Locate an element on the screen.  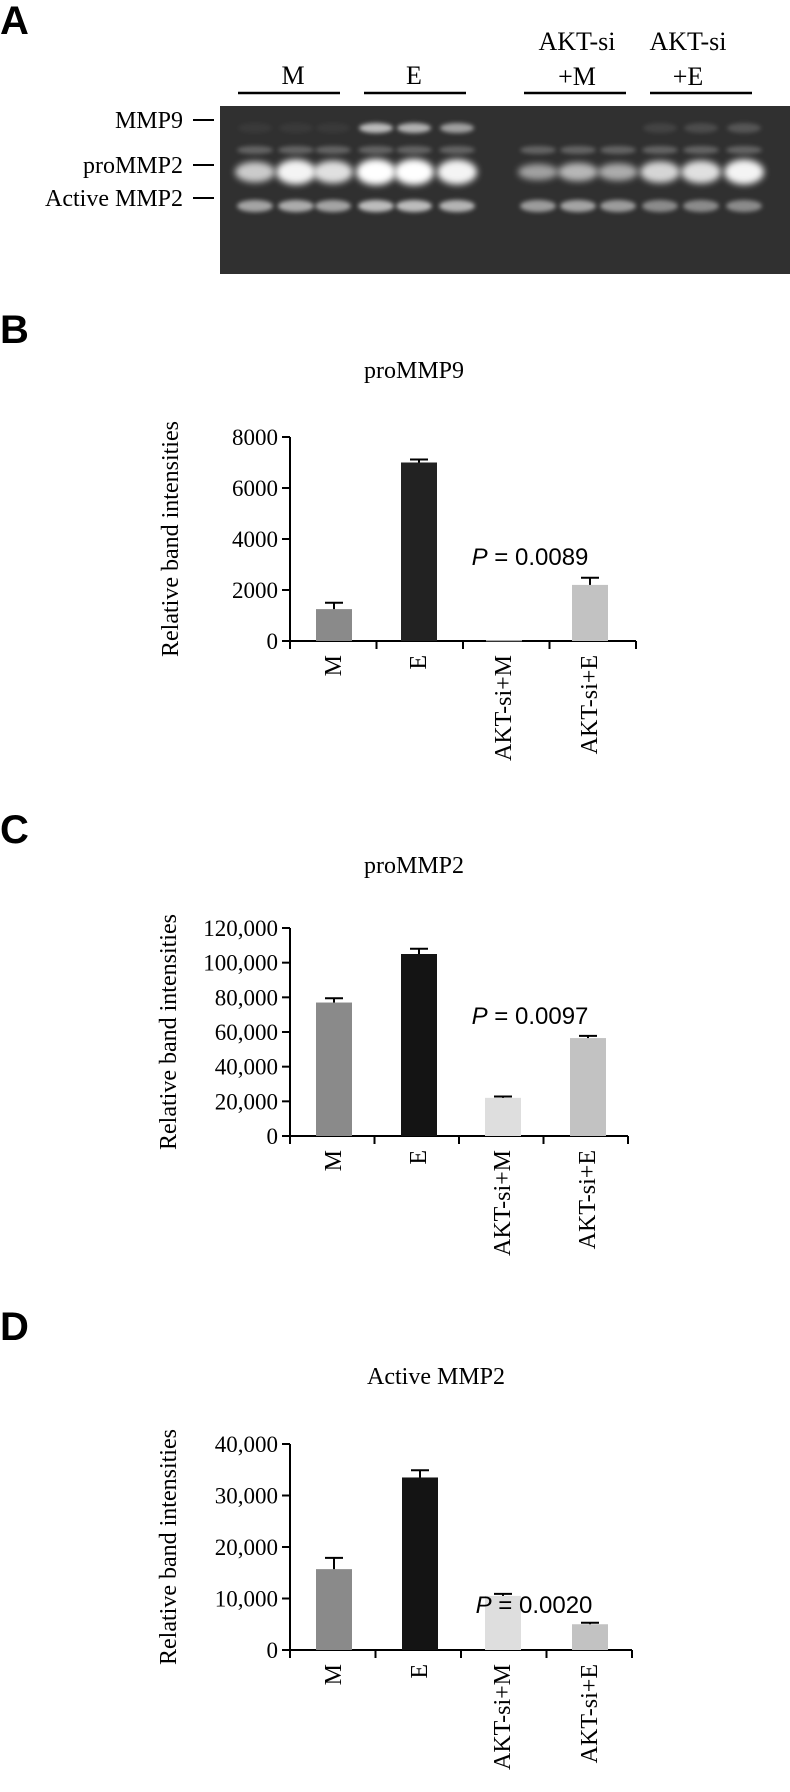
p-value: = 0.0020 is located at coordinates (542, 1605).